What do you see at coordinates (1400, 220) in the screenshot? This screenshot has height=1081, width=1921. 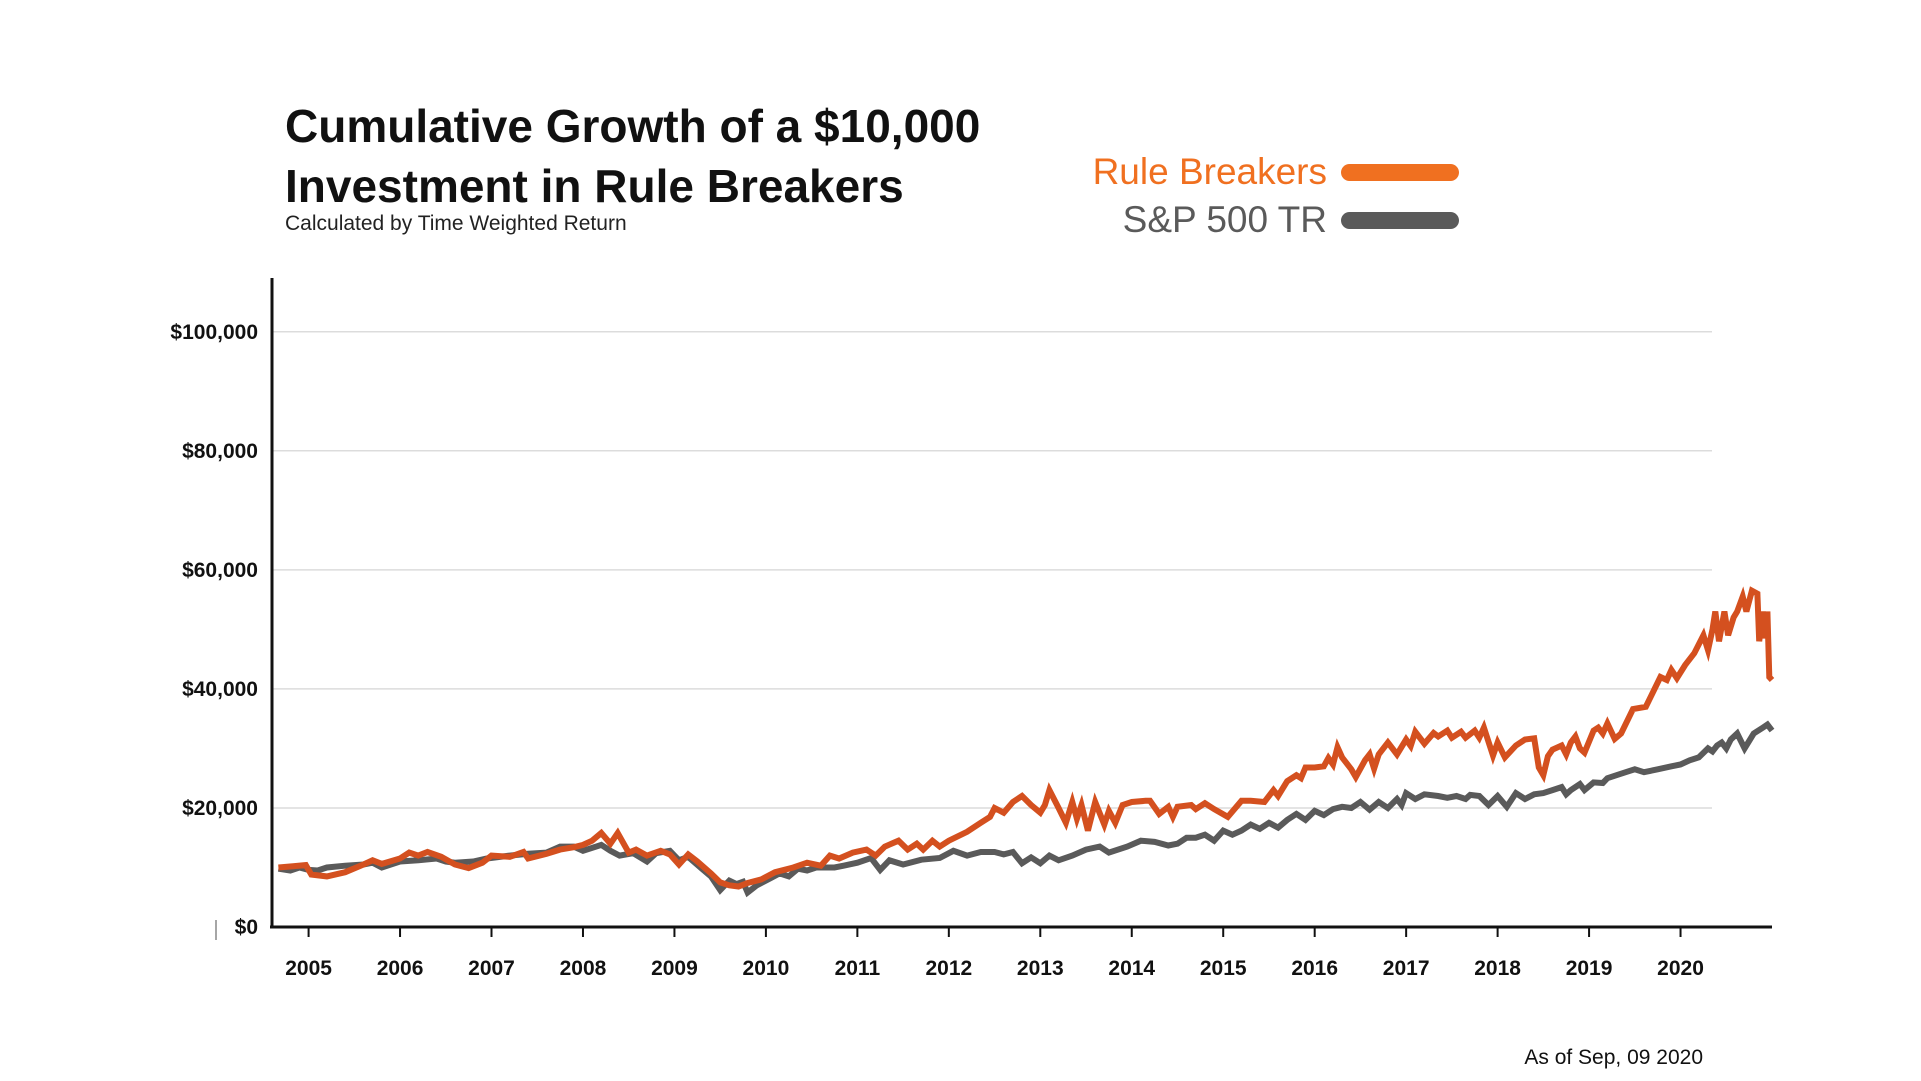 I see `legend-swatch-sp500` at bounding box center [1400, 220].